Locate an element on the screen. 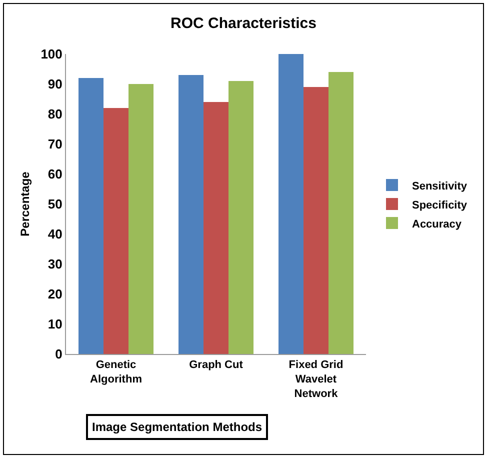 The height and width of the screenshot is (460, 489). y-tick-label: 60 is located at coordinates (55, 174).